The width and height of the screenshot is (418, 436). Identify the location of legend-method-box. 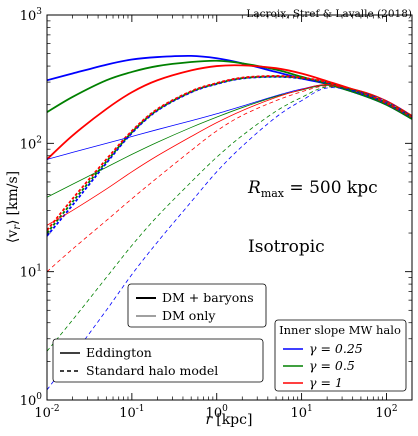
(158, 360).